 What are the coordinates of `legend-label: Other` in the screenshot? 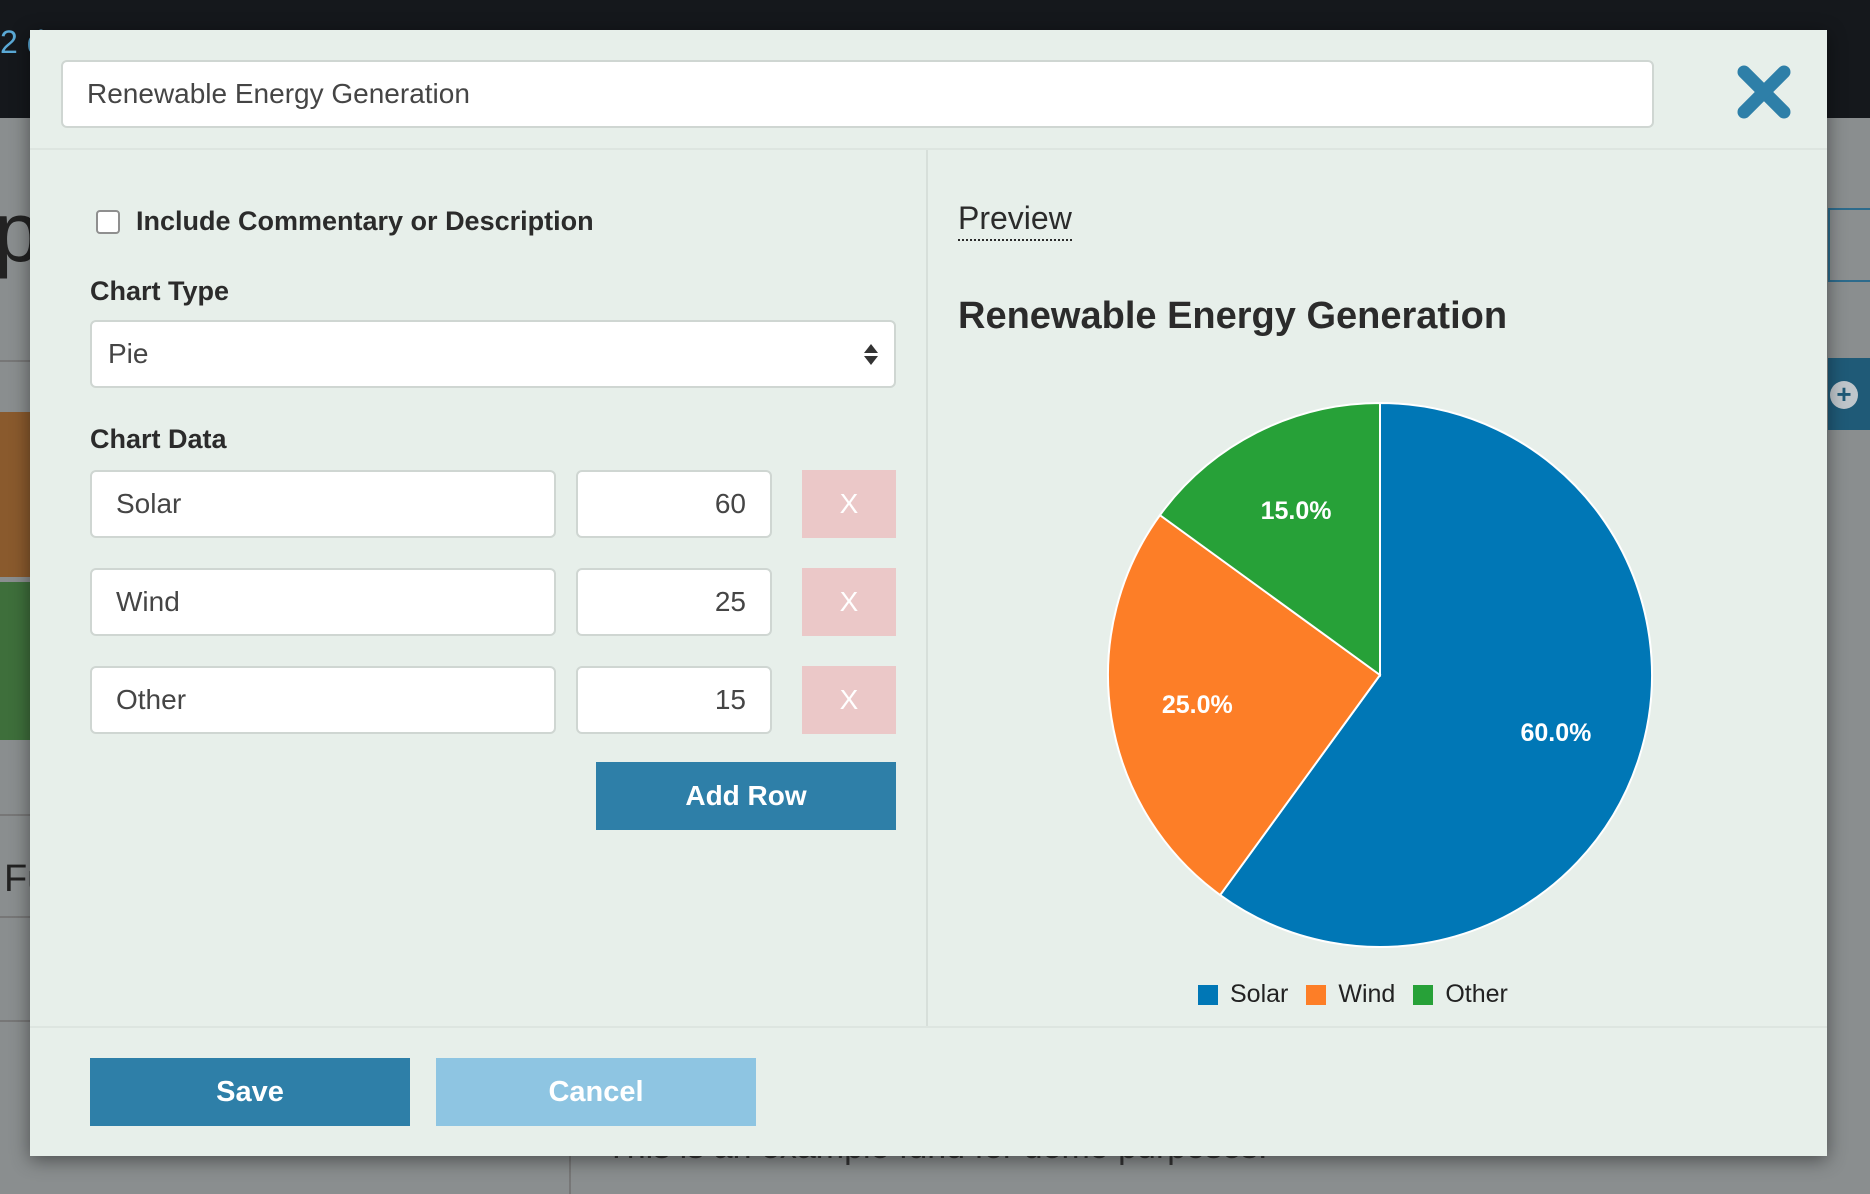 It's located at (1476, 994).